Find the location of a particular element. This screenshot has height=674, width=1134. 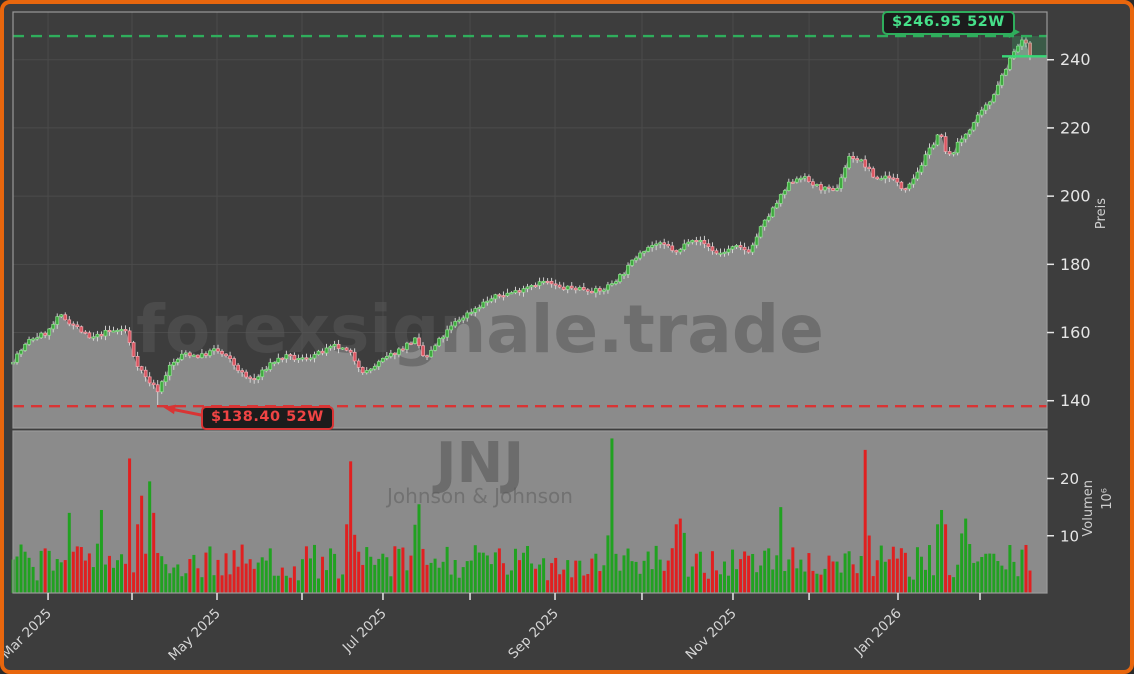

x-tick-label: Mar 2025 is located at coordinates (27, 634).